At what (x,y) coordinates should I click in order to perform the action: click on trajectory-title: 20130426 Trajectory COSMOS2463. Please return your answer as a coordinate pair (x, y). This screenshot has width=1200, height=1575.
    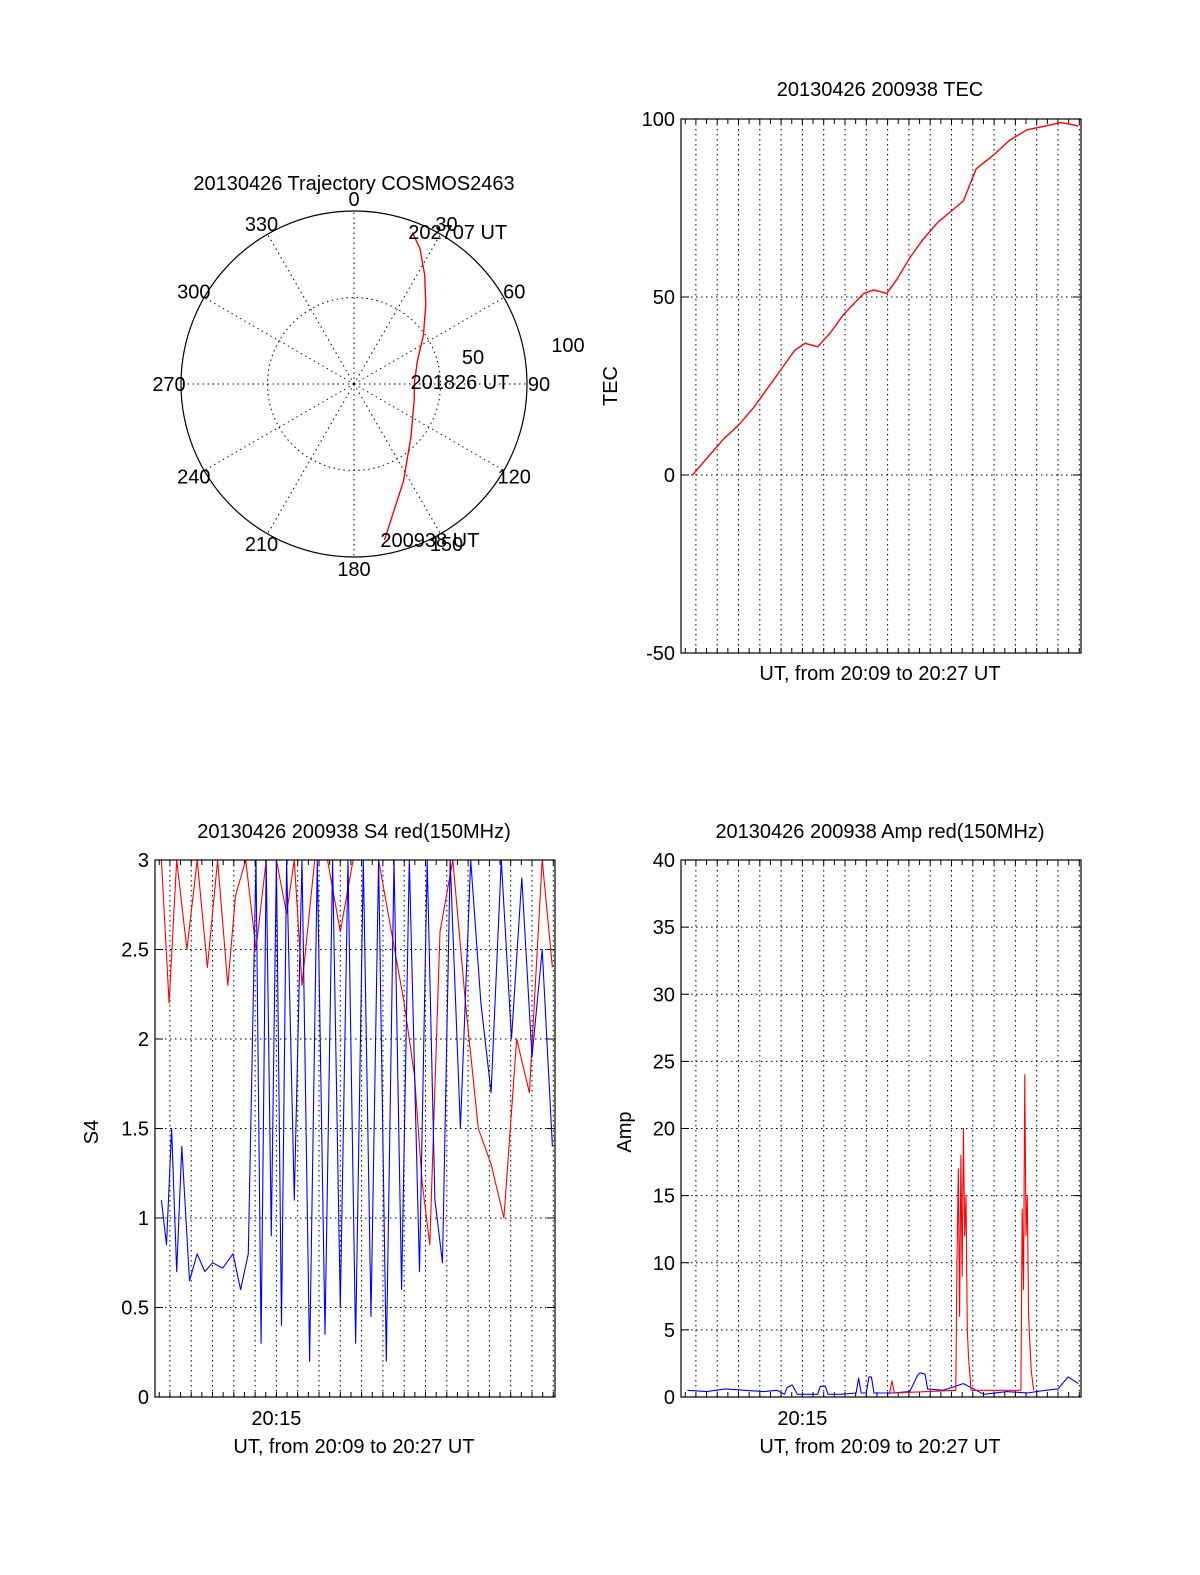
    Looking at the image, I should click on (353, 184).